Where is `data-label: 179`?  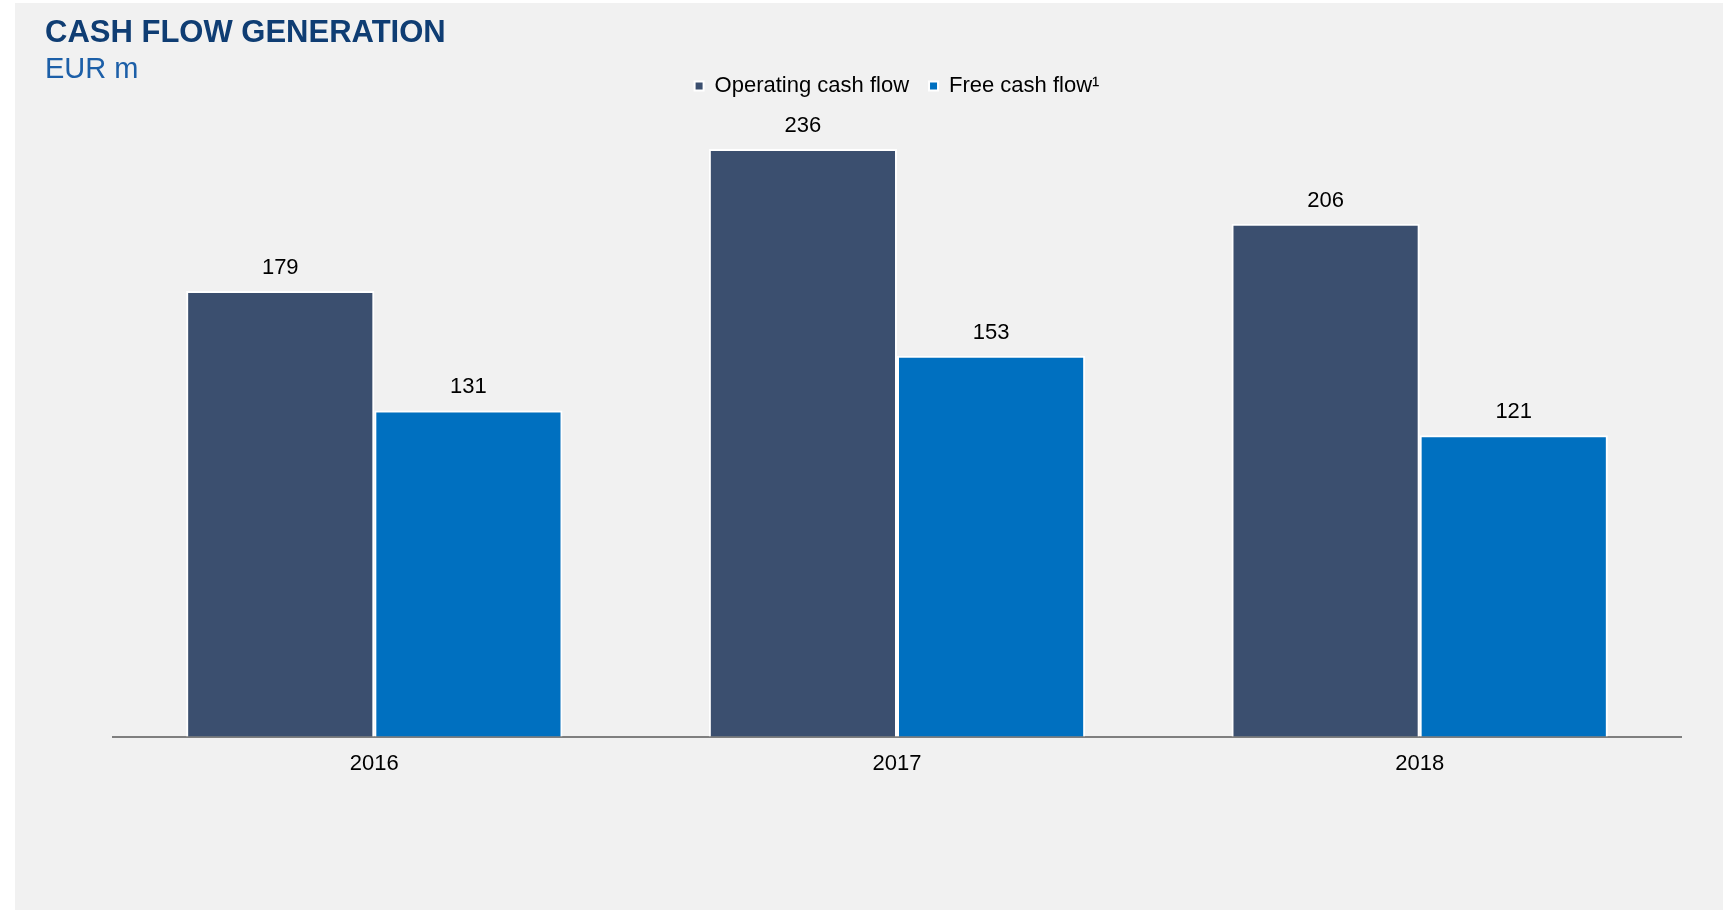 data-label: 179 is located at coordinates (280, 266).